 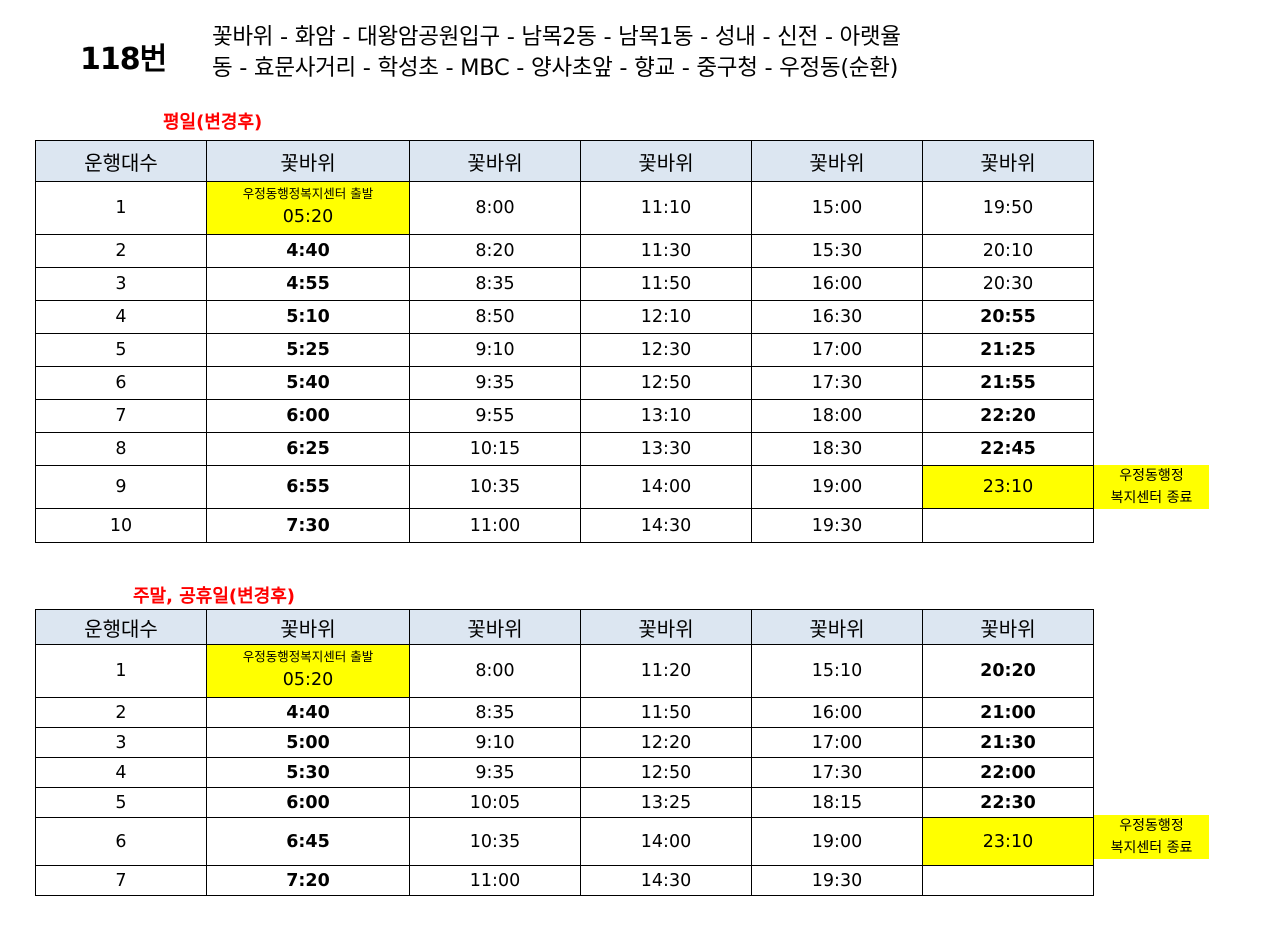 I want to click on departure-time-cell: 7:20, so click(x=308, y=880).